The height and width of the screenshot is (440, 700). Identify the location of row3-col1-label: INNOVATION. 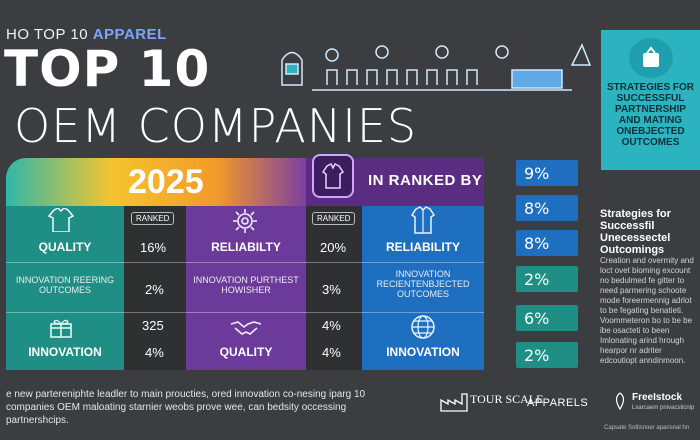
(65, 352).